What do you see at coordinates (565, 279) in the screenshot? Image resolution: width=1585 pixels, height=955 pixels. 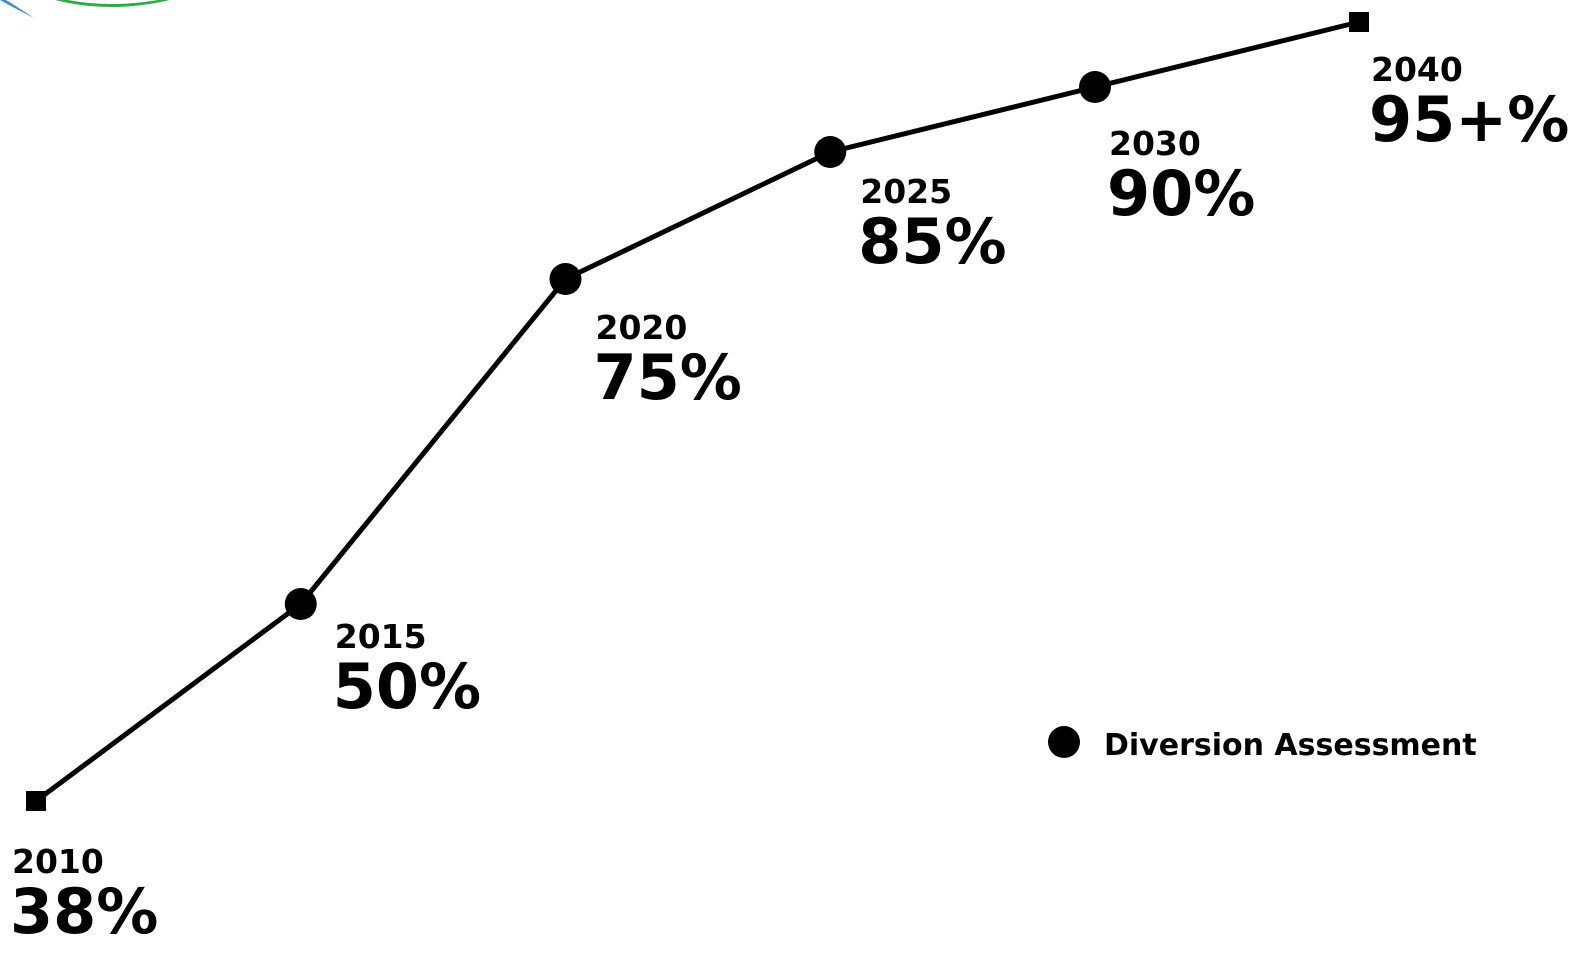 I see `data-point-2020` at bounding box center [565, 279].